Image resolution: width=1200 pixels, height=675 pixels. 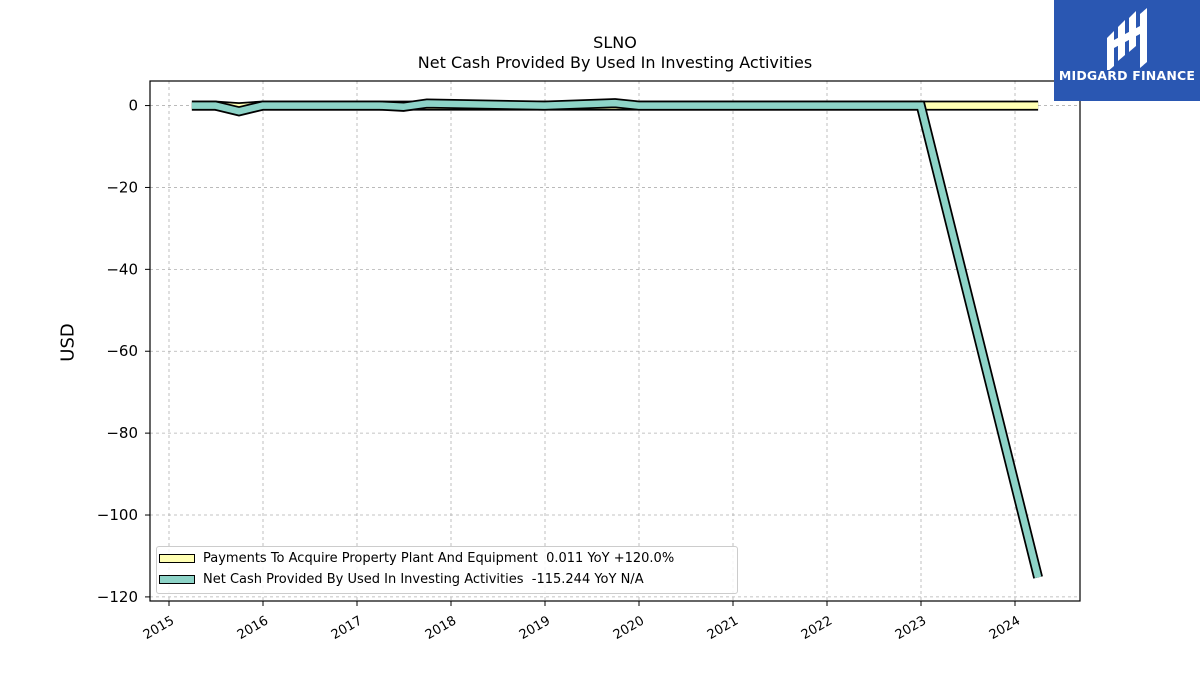 What do you see at coordinates (122, 433) in the screenshot?
I see `y-tick-label: −80` at bounding box center [122, 433].